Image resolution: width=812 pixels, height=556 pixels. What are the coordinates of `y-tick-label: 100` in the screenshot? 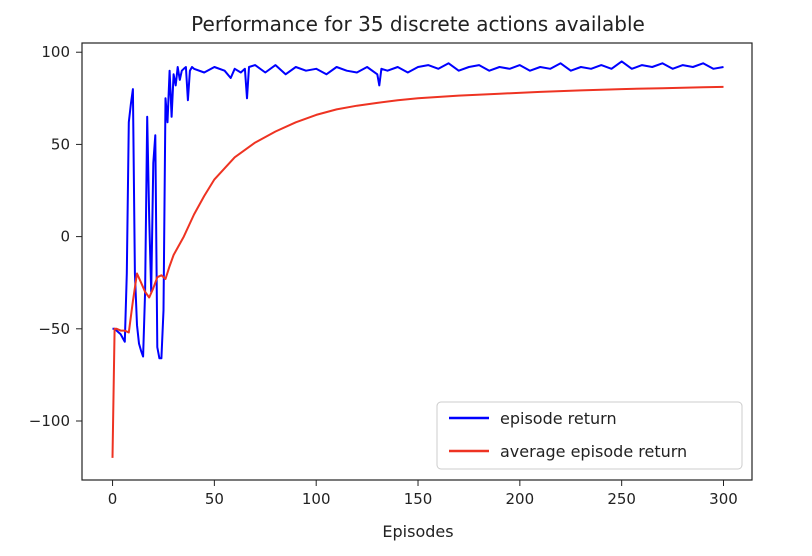 It's located at (55, 52).